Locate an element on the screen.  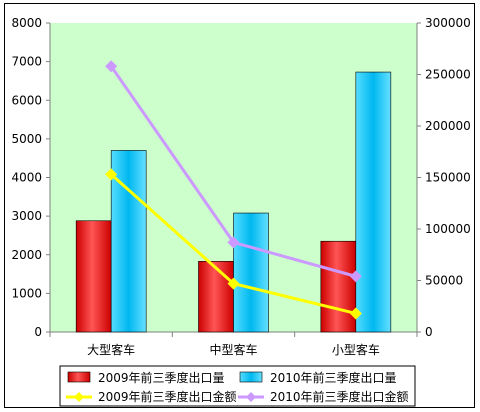
legend-label: 2010年前三季度出口金额 is located at coordinates (339, 396).